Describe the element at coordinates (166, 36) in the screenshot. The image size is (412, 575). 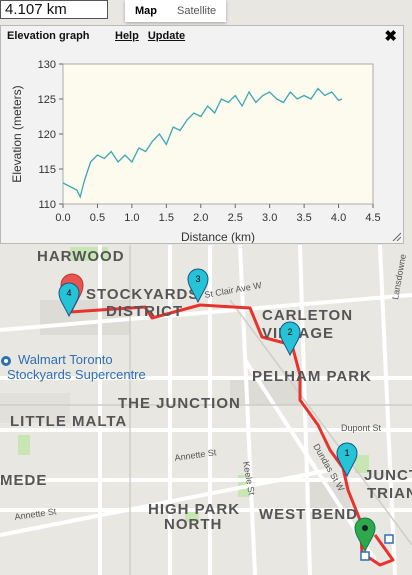
I see `update-link: Update` at that location.